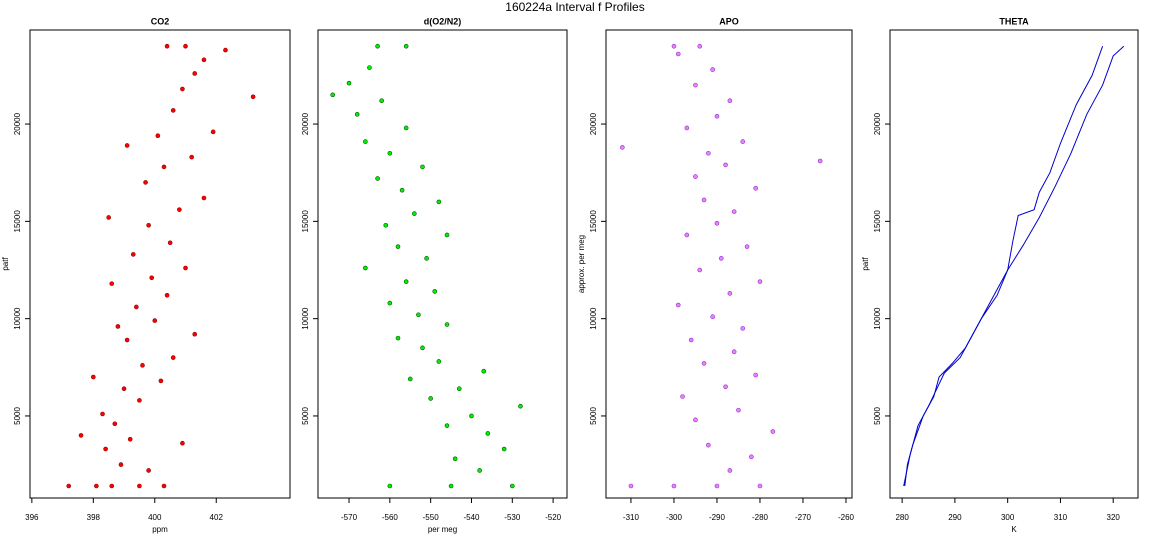 This screenshot has width=1150, height=550. Describe the element at coordinates (955, 517) in the screenshot. I see `x-tick-label: 290` at that location.